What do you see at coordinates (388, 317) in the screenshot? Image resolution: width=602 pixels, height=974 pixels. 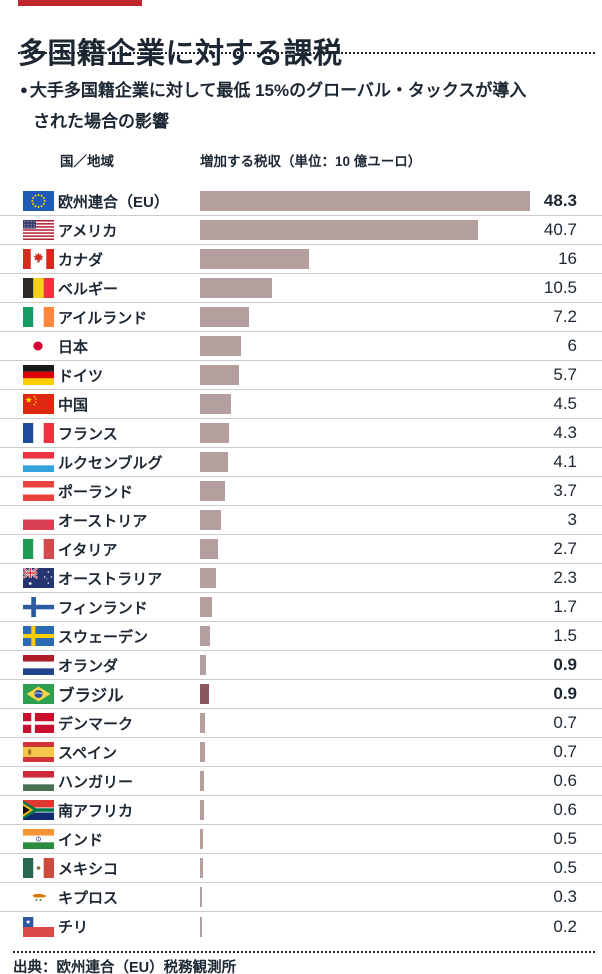 I see `bar-track: 7.2` at bounding box center [388, 317].